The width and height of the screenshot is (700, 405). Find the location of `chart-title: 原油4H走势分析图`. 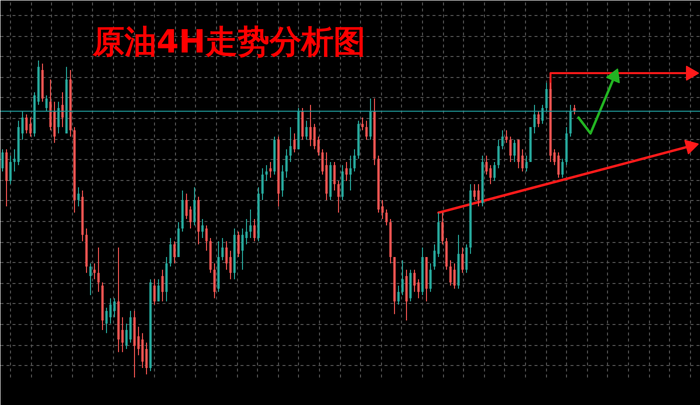

chart-title: 原油4H走势分析图 is located at coordinates (229, 41).